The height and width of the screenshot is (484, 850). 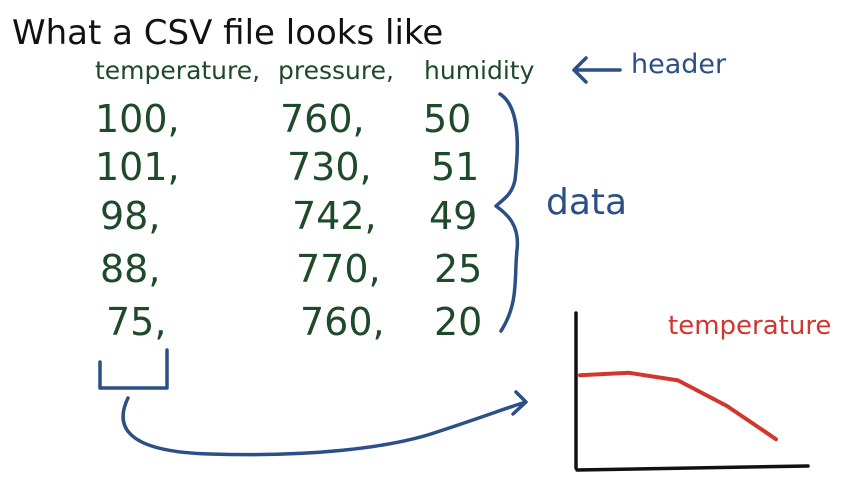 What do you see at coordinates (749, 326) in the screenshot?
I see `chart-series-label: temperature` at bounding box center [749, 326].